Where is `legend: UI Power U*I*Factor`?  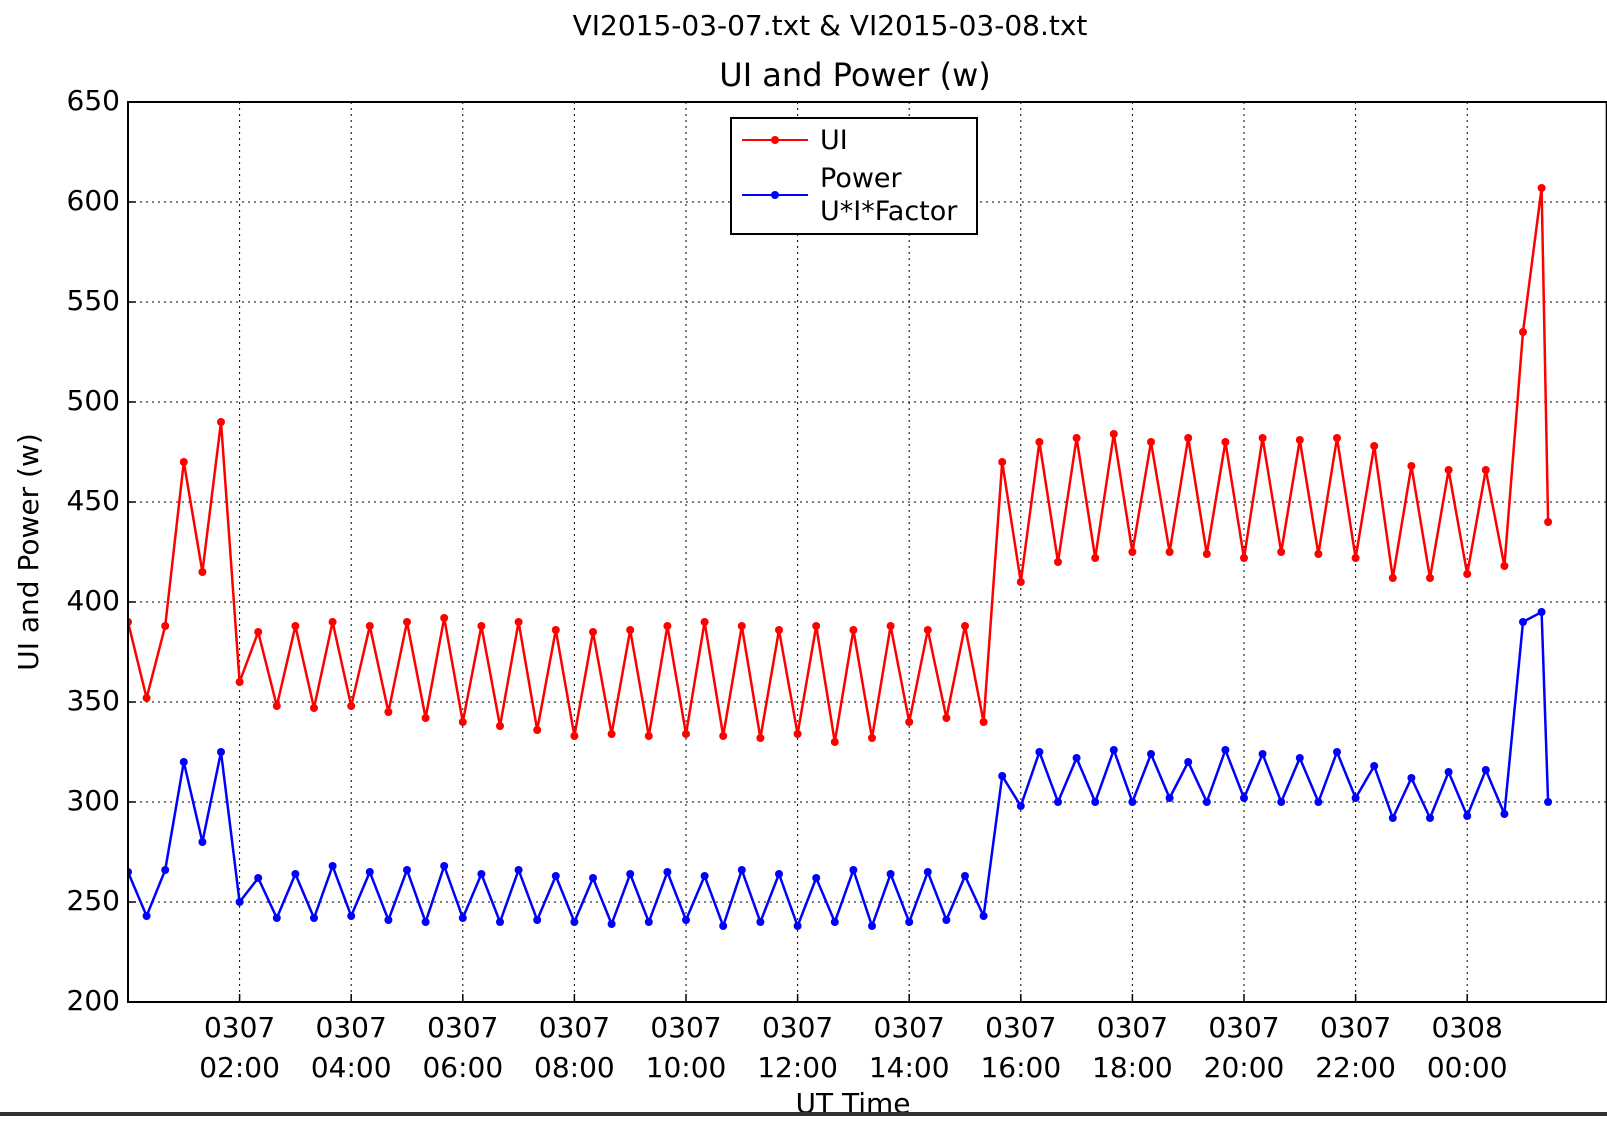
legend: UI Power U*I*Factor is located at coordinates (854, 176).